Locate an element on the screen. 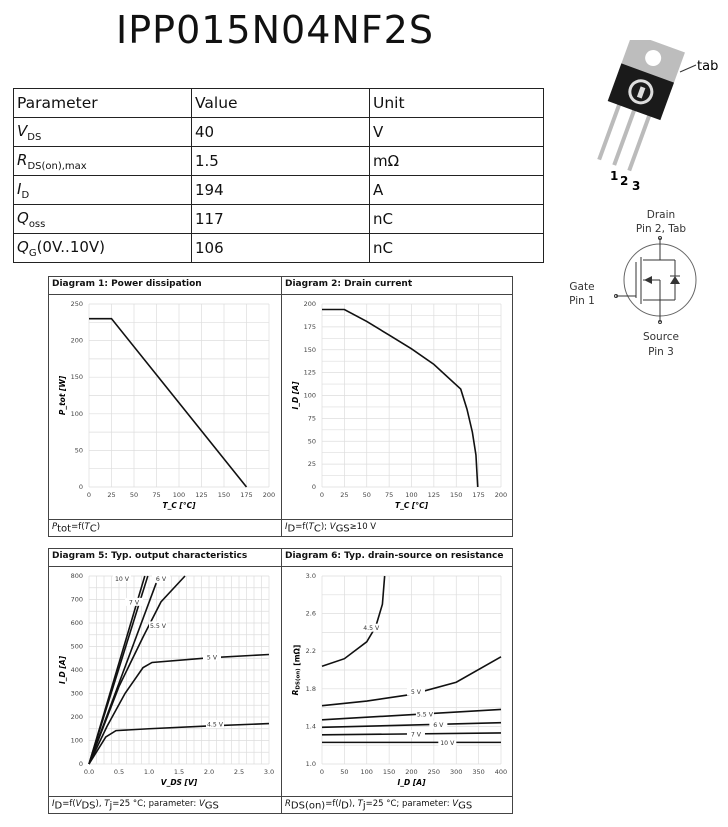 The width and height of the screenshot is (728, 827). pin-1-lead is located at coordinates (612, 124).